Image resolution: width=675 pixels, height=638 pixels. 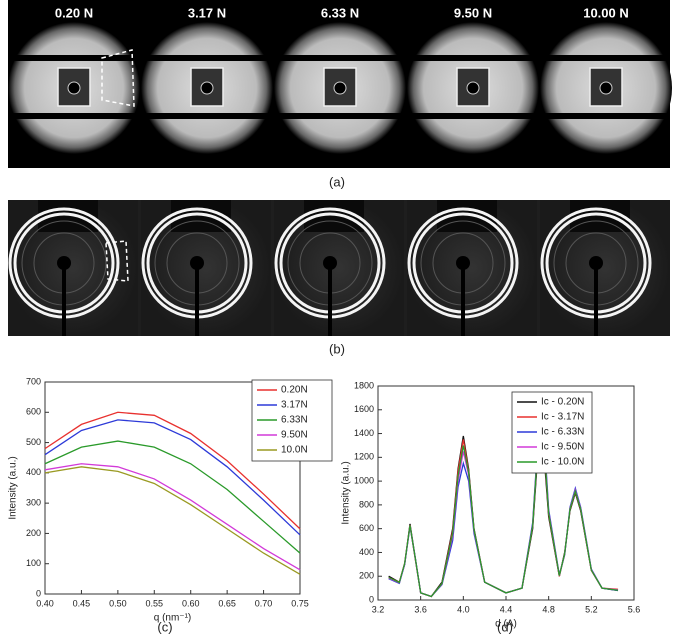 I want to click on legend-label: 10.0N, so click(x=294, y=450).